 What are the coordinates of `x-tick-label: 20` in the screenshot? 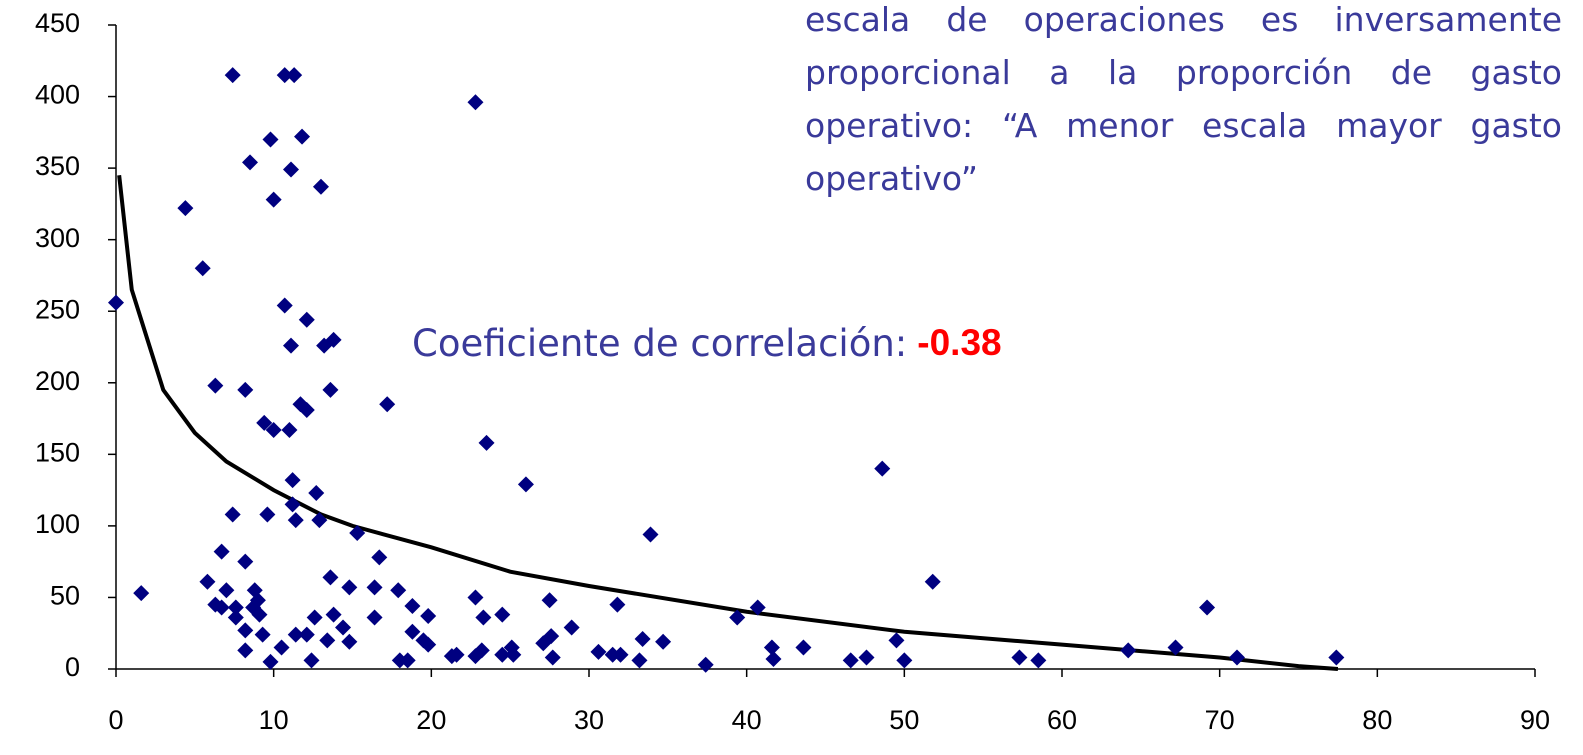 It's located at (431, 720).